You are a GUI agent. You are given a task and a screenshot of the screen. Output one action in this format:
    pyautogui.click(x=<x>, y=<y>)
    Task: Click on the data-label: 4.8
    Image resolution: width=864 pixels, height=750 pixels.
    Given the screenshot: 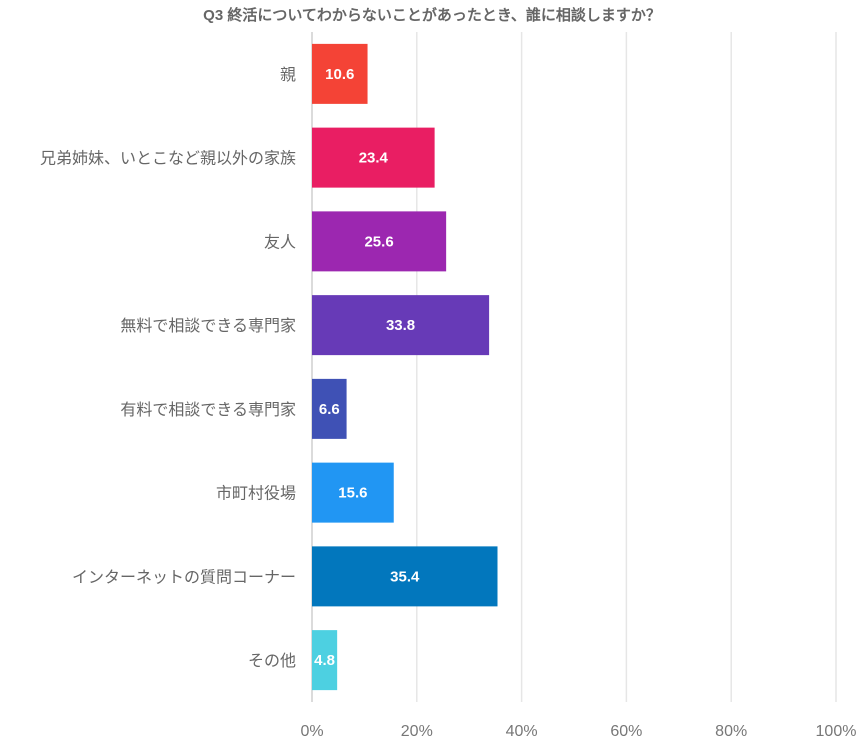 What is the action you would take?
    pyautogui.click(x=324, y=660)
    